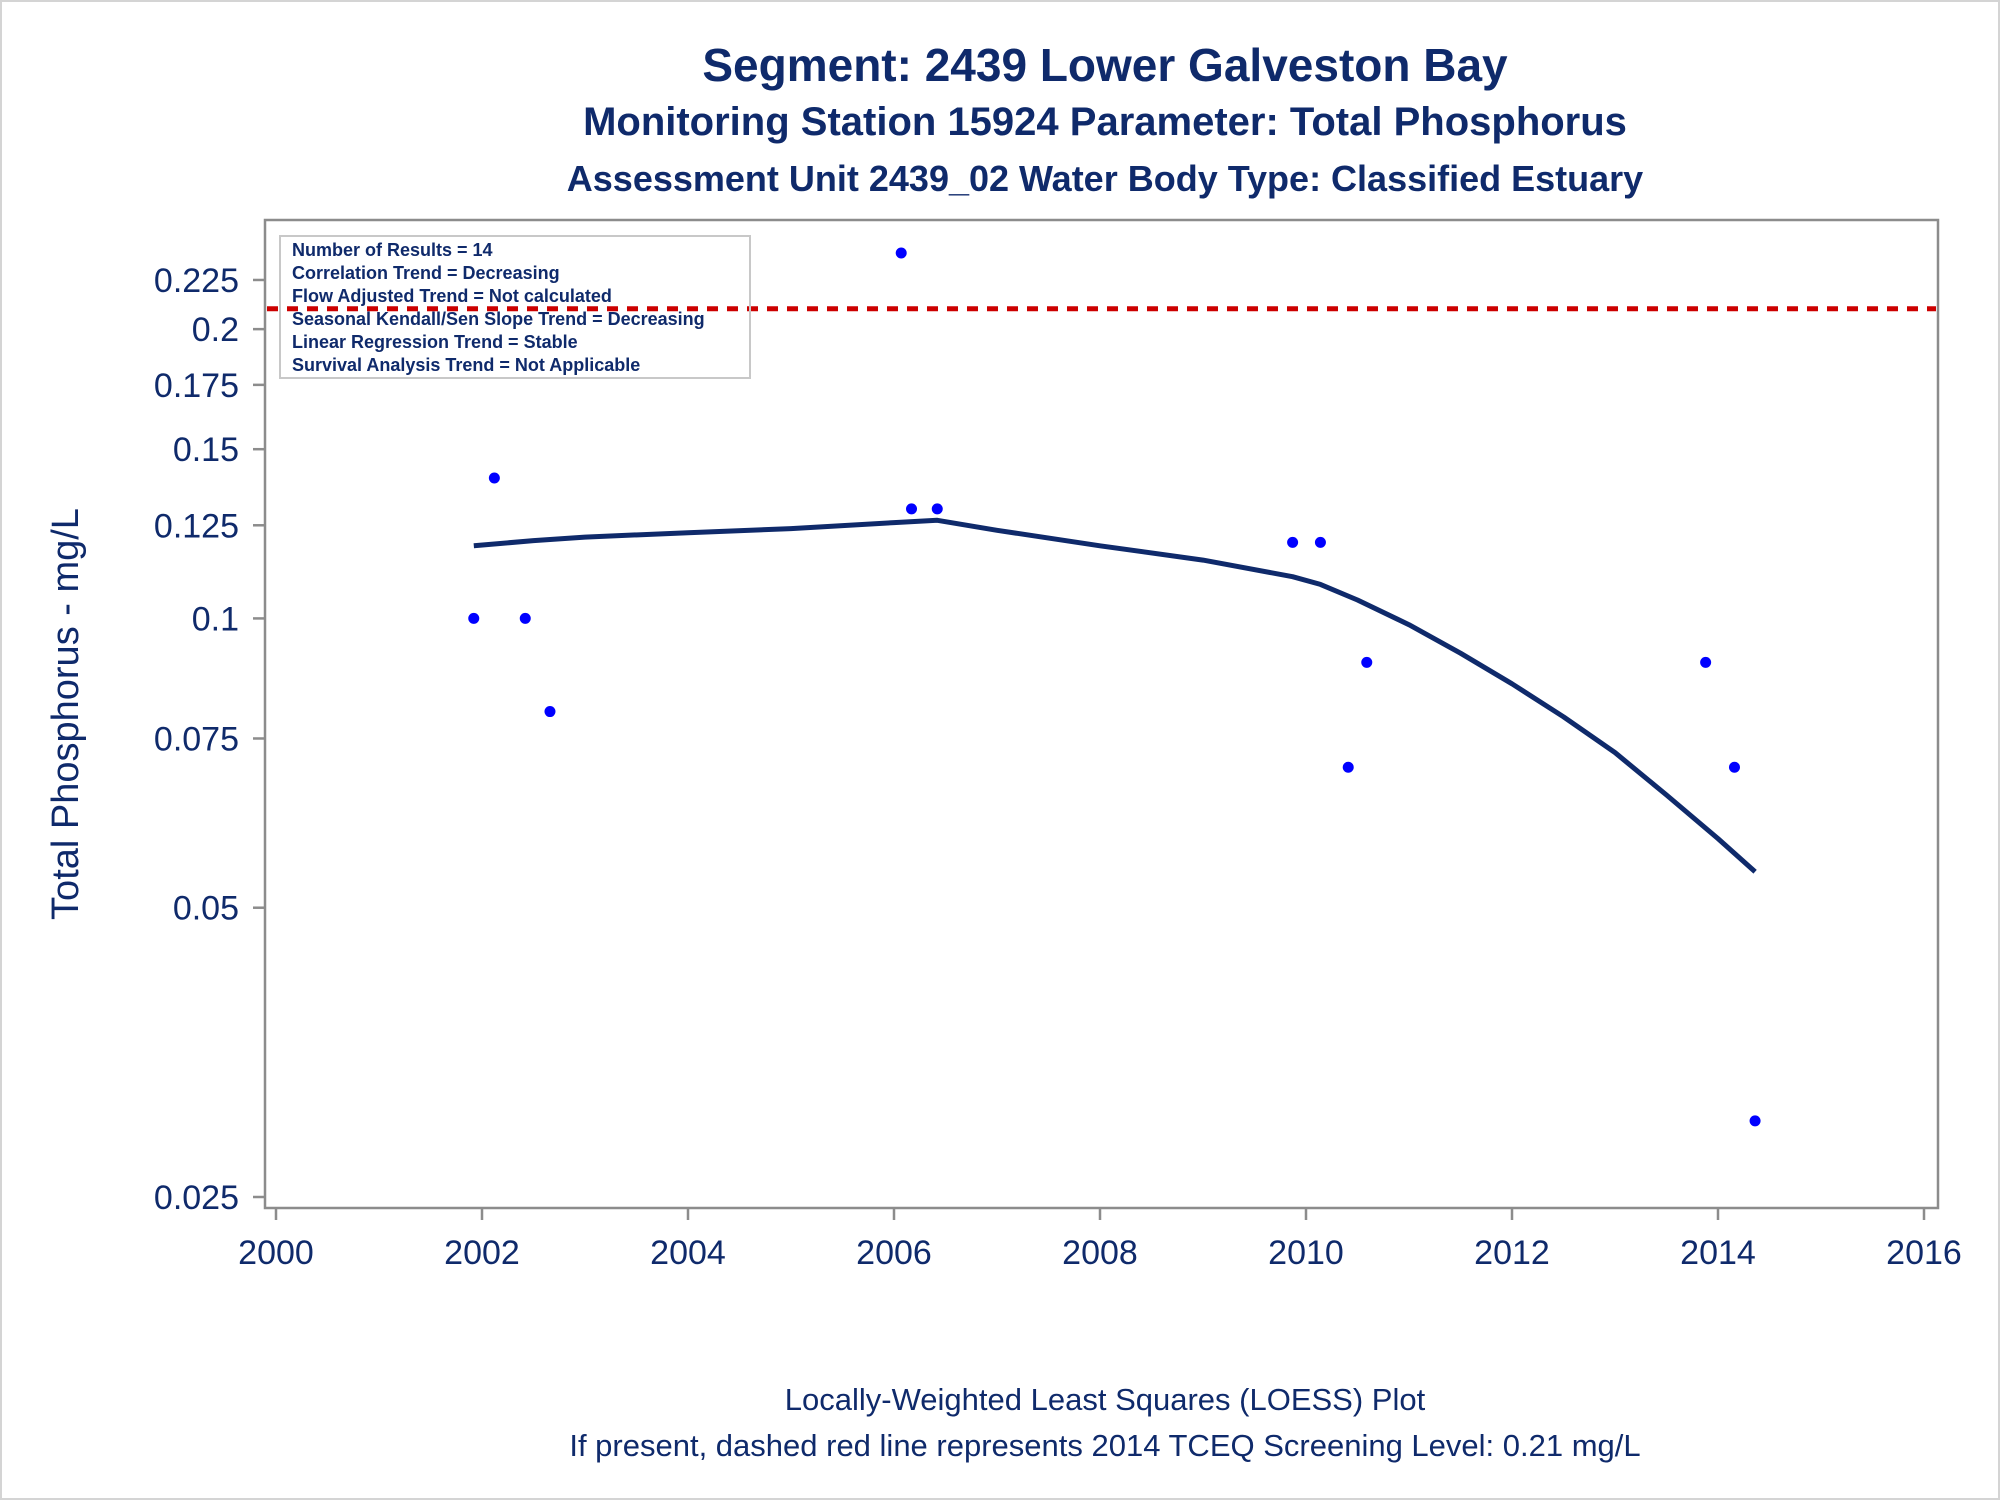 The image size is (2000, 1500). I want to click on stats-line: Number of Results = 14, so click(392, 250).